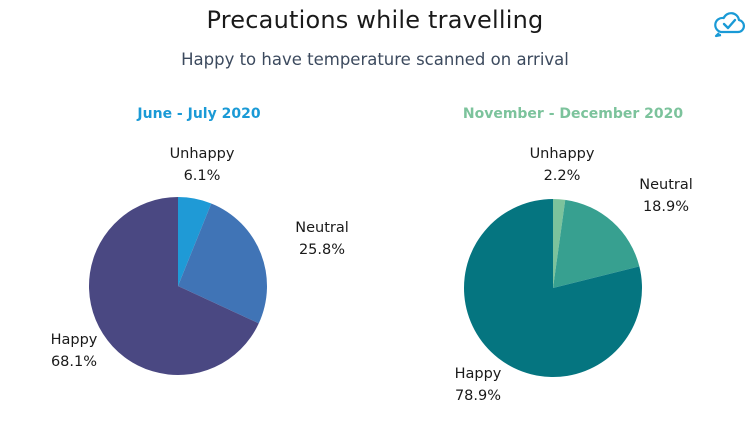  Describe the element at coordinates (478, 396) in the screenshot. I see `right-happy-value: 78.9%` at that location.